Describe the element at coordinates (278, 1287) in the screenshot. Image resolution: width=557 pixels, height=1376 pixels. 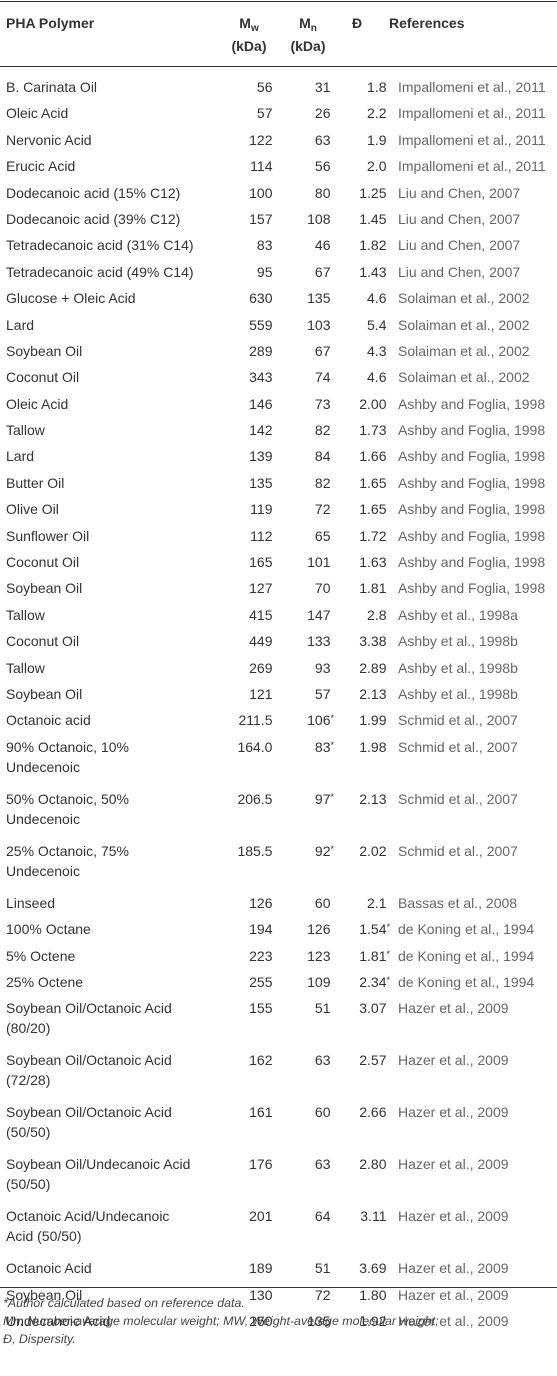
I see `table-bottom-rule` at that location.